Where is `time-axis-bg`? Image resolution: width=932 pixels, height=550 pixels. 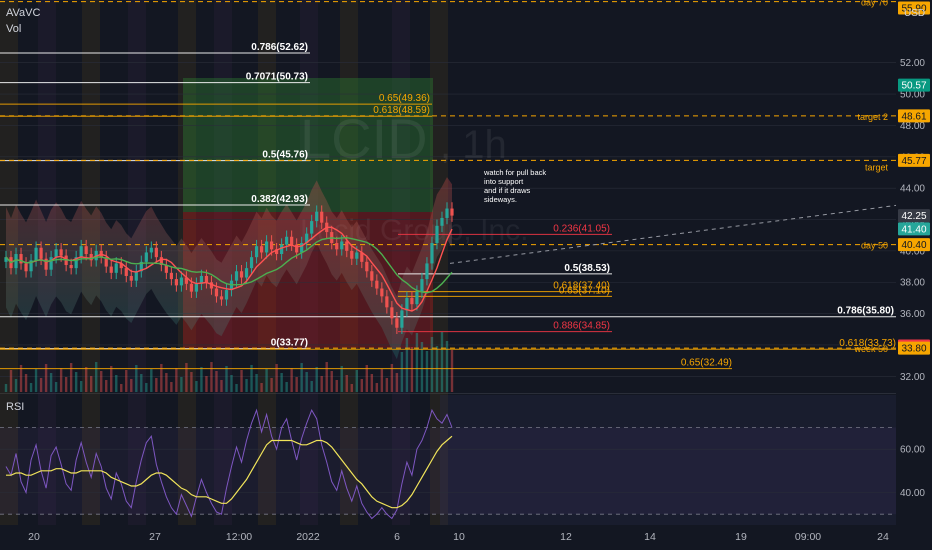 time-axis-bg is located at coordinates (466, 538).